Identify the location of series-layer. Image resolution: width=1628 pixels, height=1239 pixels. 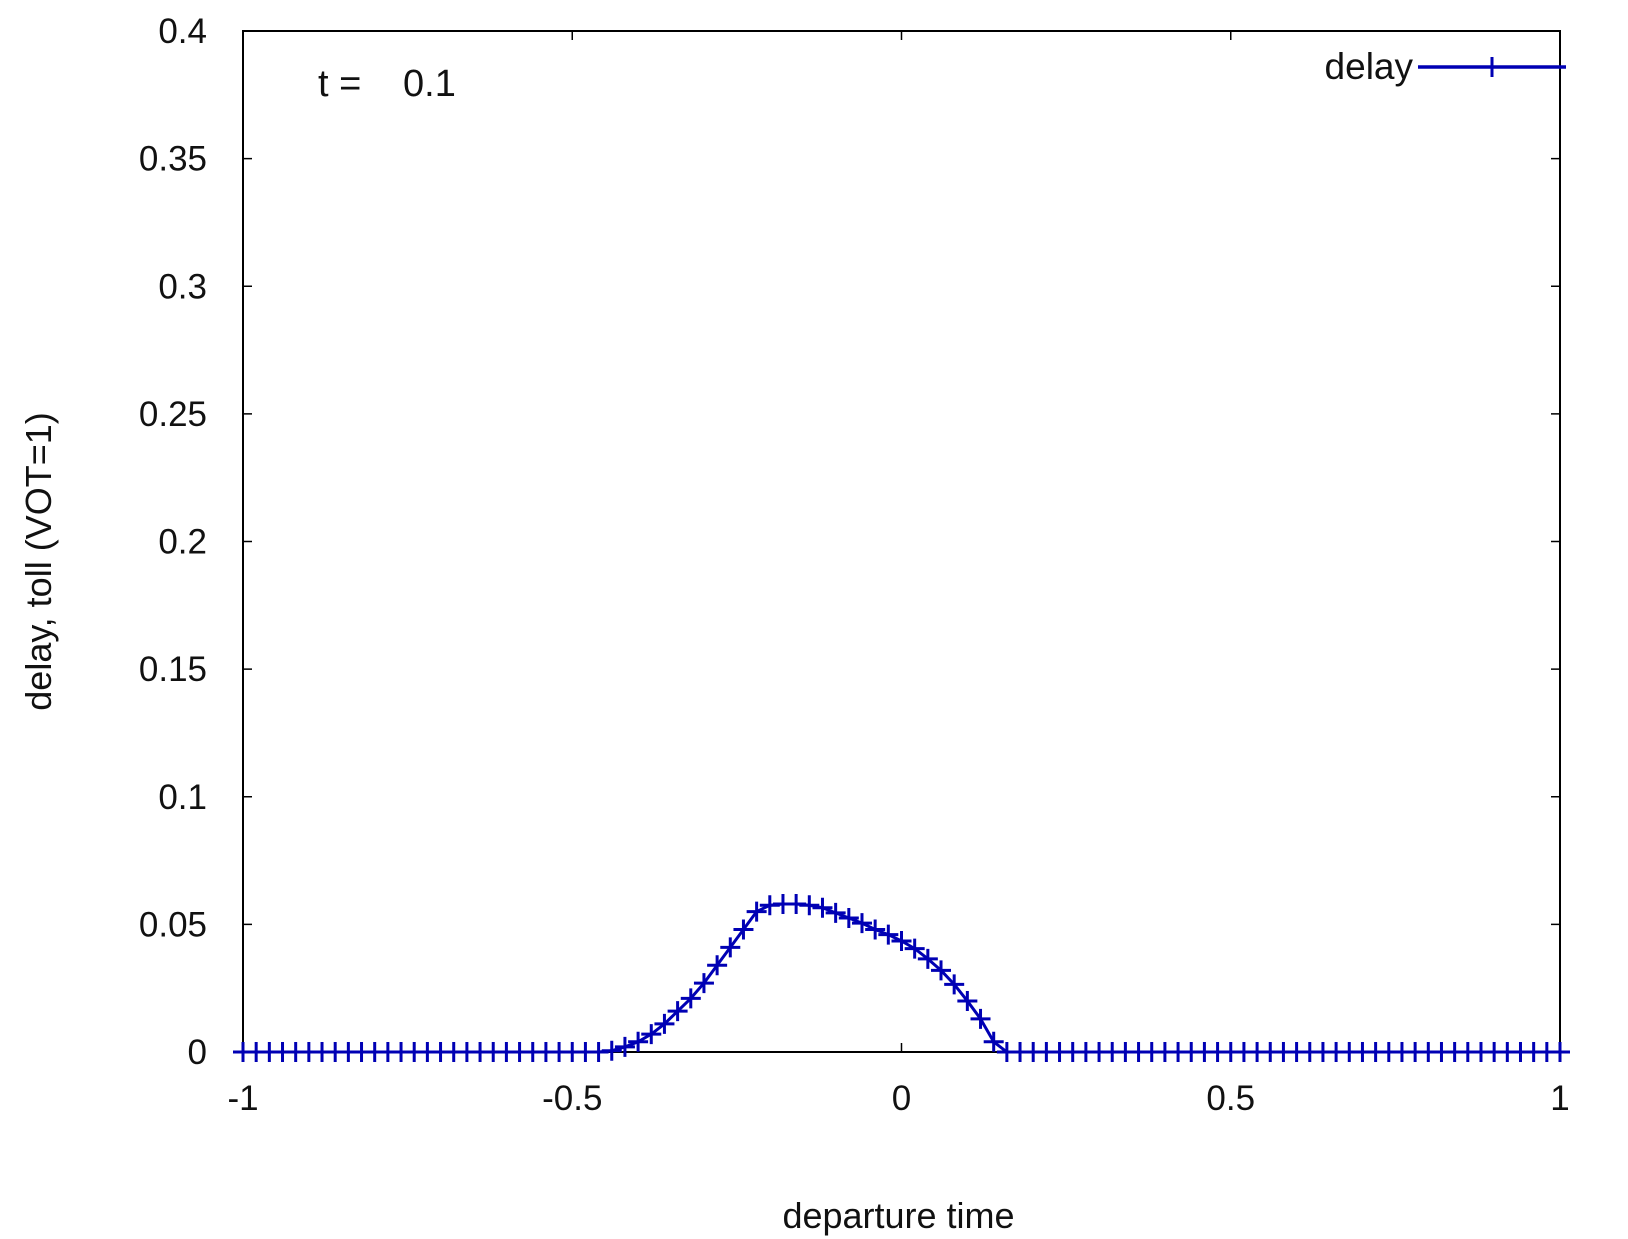
(901, 977).